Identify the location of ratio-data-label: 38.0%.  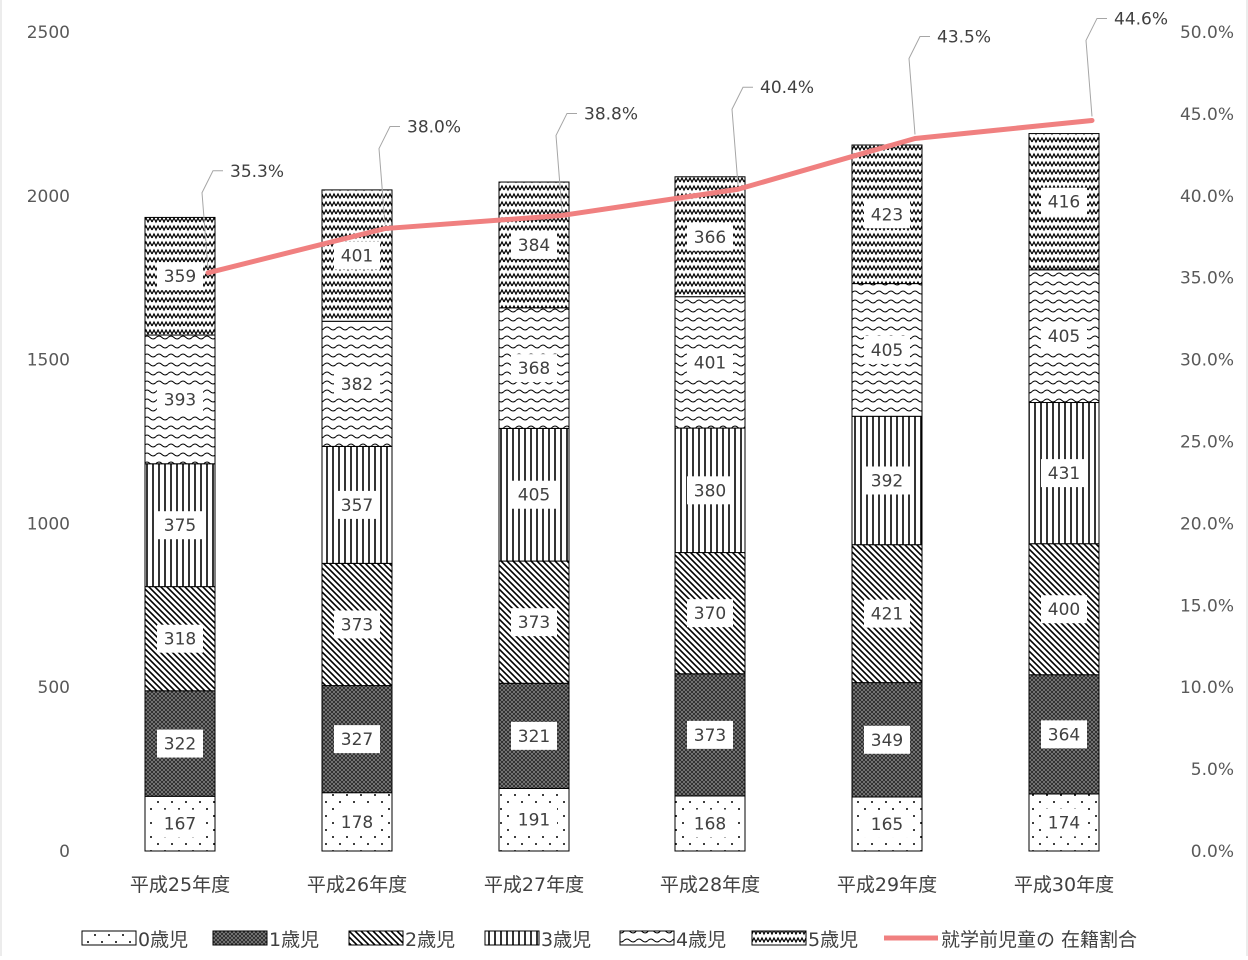
(434, 128).